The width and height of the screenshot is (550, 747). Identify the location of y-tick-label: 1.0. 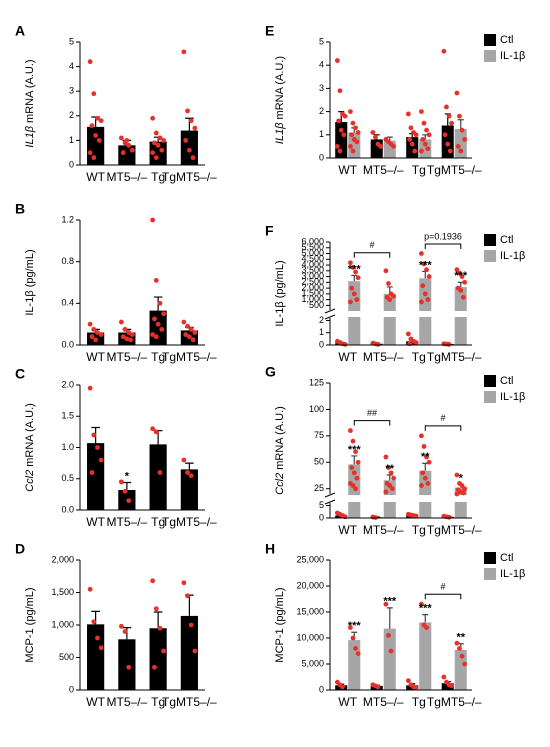
(67, 447).